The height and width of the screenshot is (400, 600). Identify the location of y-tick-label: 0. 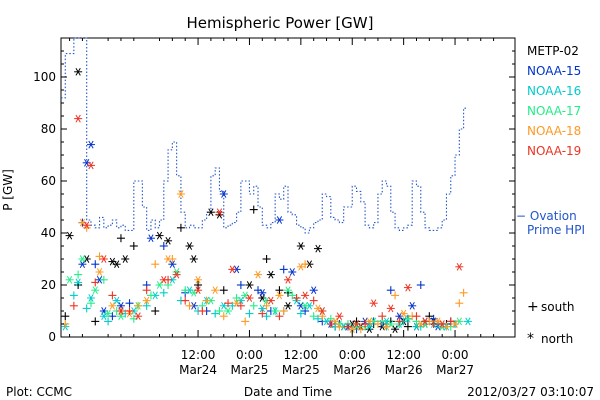
(52, 337).